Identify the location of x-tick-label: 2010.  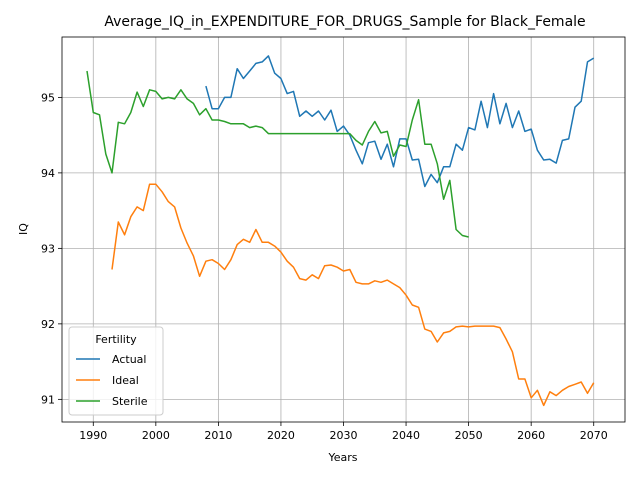
(218, 435).